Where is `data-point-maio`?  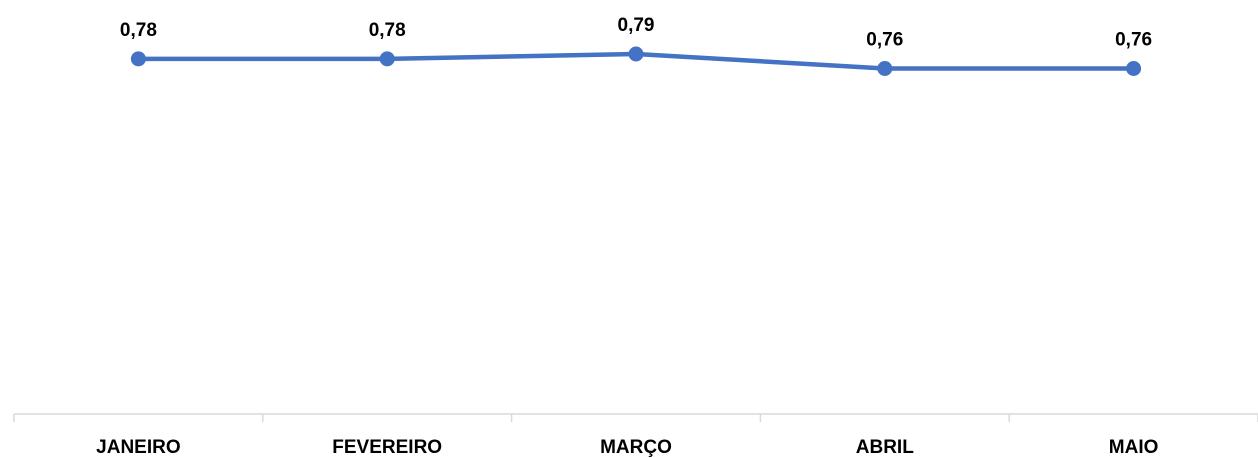 data-point-maio is located at coordinates (1134, 68).